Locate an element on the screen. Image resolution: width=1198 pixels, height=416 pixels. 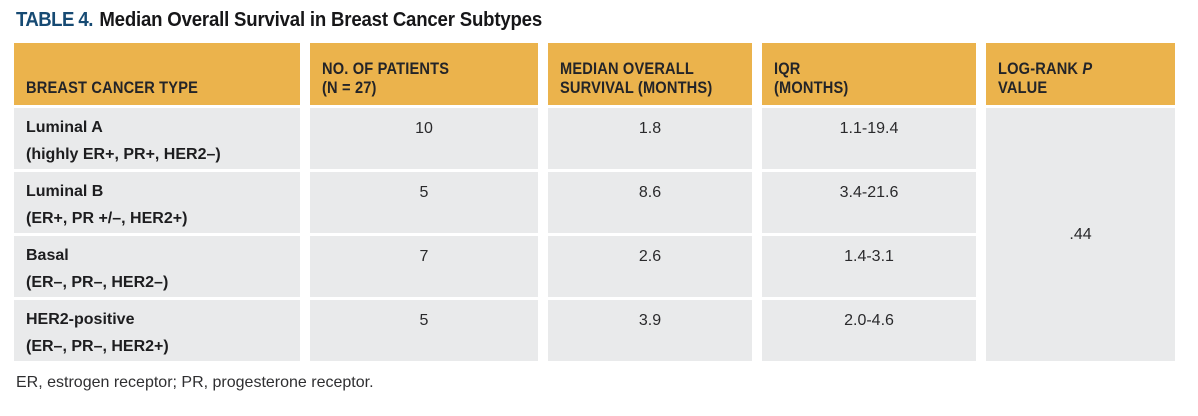
iqr-cell: 2.0-4.6 is located at coordinates (869, 330).